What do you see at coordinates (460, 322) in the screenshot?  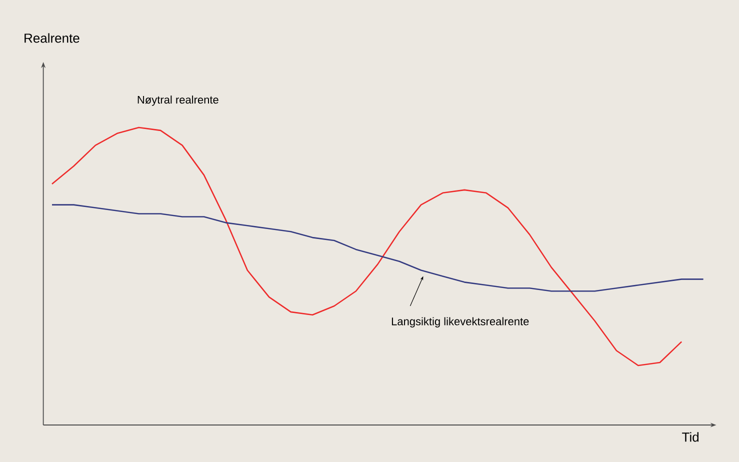 I see `text: Langsiktig likevektsrealrente` at bounding box center [460, 322].